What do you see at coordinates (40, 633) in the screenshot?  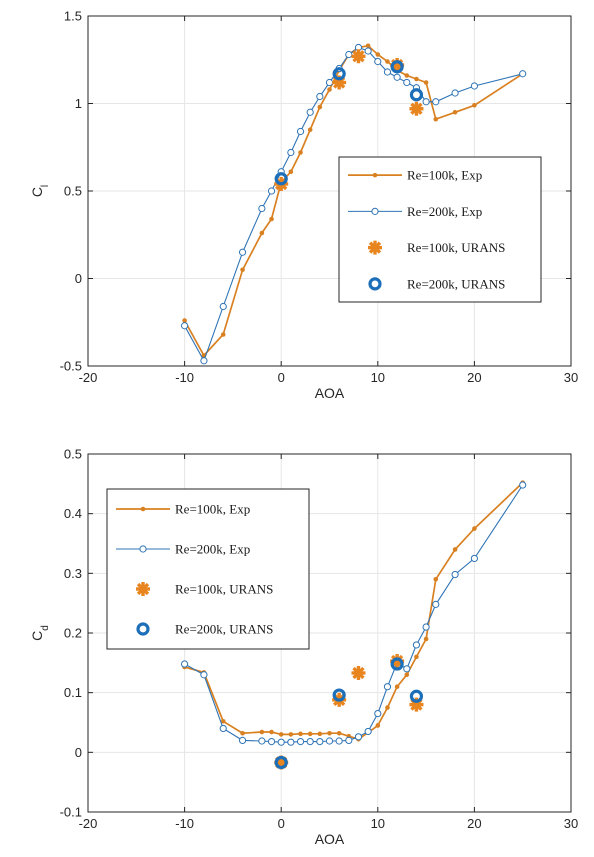 I see `y-axis-label: Cd` at bounding box center [40, 633].